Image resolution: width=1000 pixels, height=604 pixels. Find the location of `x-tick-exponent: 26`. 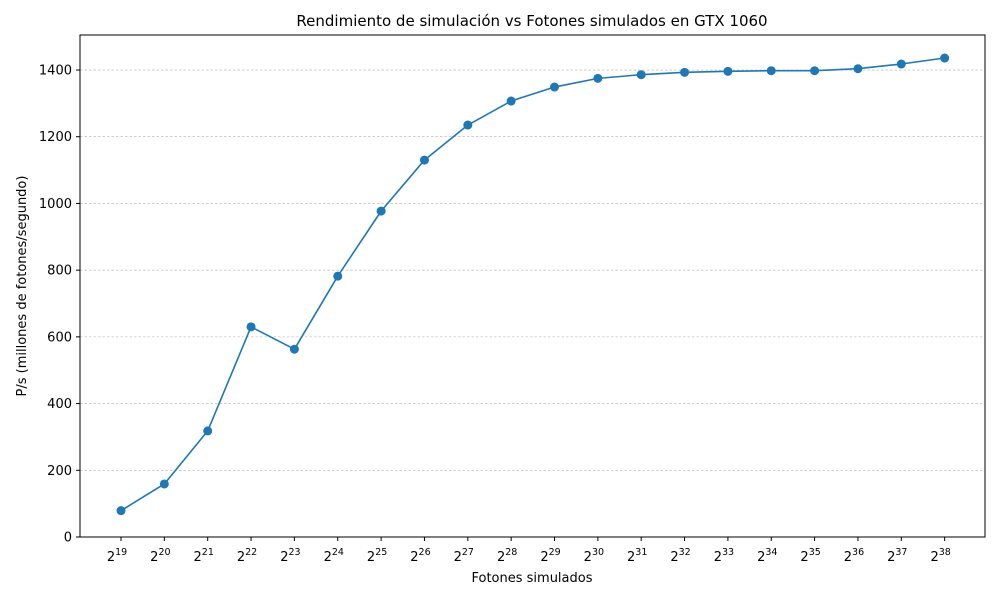

x-tick-exponent: 26 is located at coordinates (425, 552).